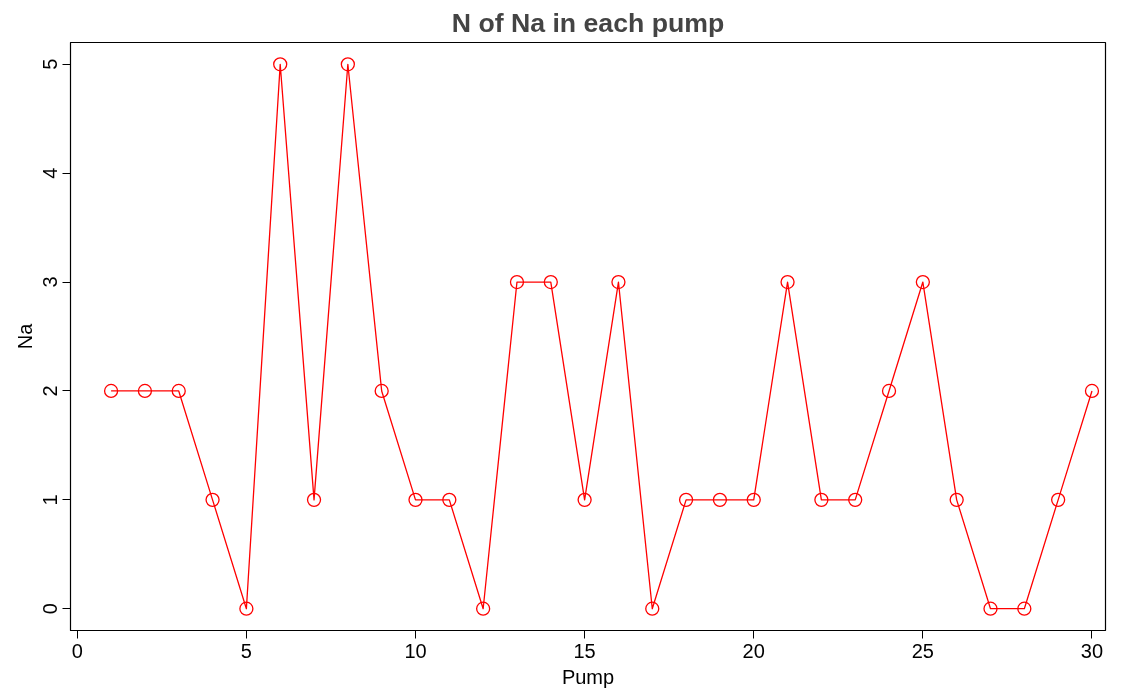 This screenshot has height=697, width=1130. I want to click on x-tick-label: 20, so click(753, 650).